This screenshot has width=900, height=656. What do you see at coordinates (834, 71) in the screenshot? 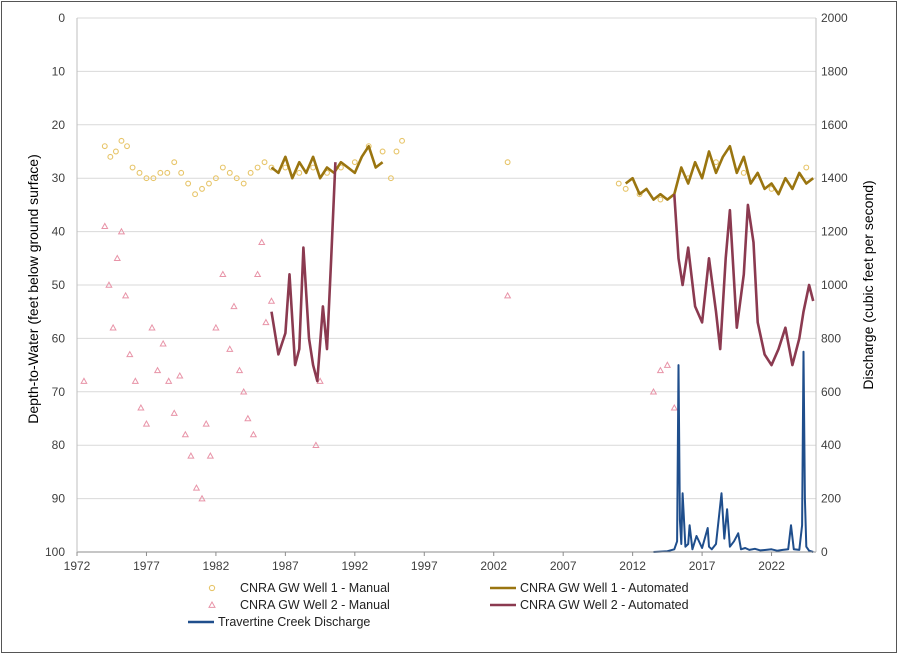
I see `y-right-tick-label: 1800` at bounding box center [834, 71].